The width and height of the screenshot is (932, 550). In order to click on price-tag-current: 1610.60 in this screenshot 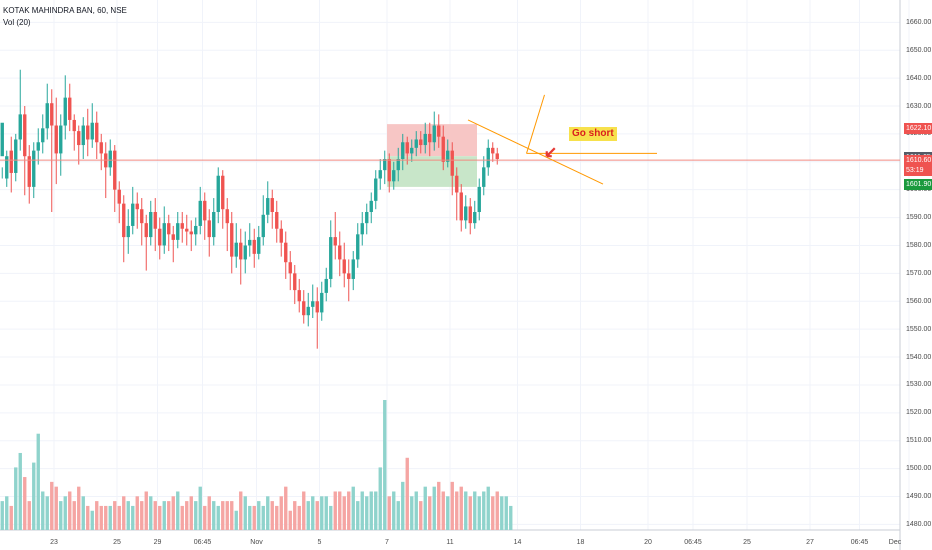, I will do `click(918, 160)`.